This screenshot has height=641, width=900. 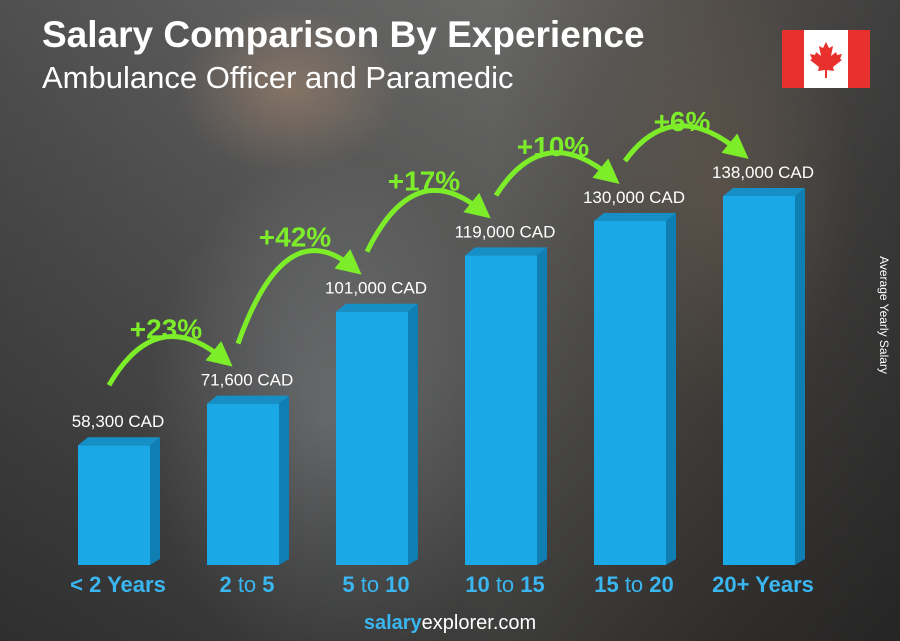 I want to click on footer-brand: salaryexplorer.com, so click(x=450, y=623).